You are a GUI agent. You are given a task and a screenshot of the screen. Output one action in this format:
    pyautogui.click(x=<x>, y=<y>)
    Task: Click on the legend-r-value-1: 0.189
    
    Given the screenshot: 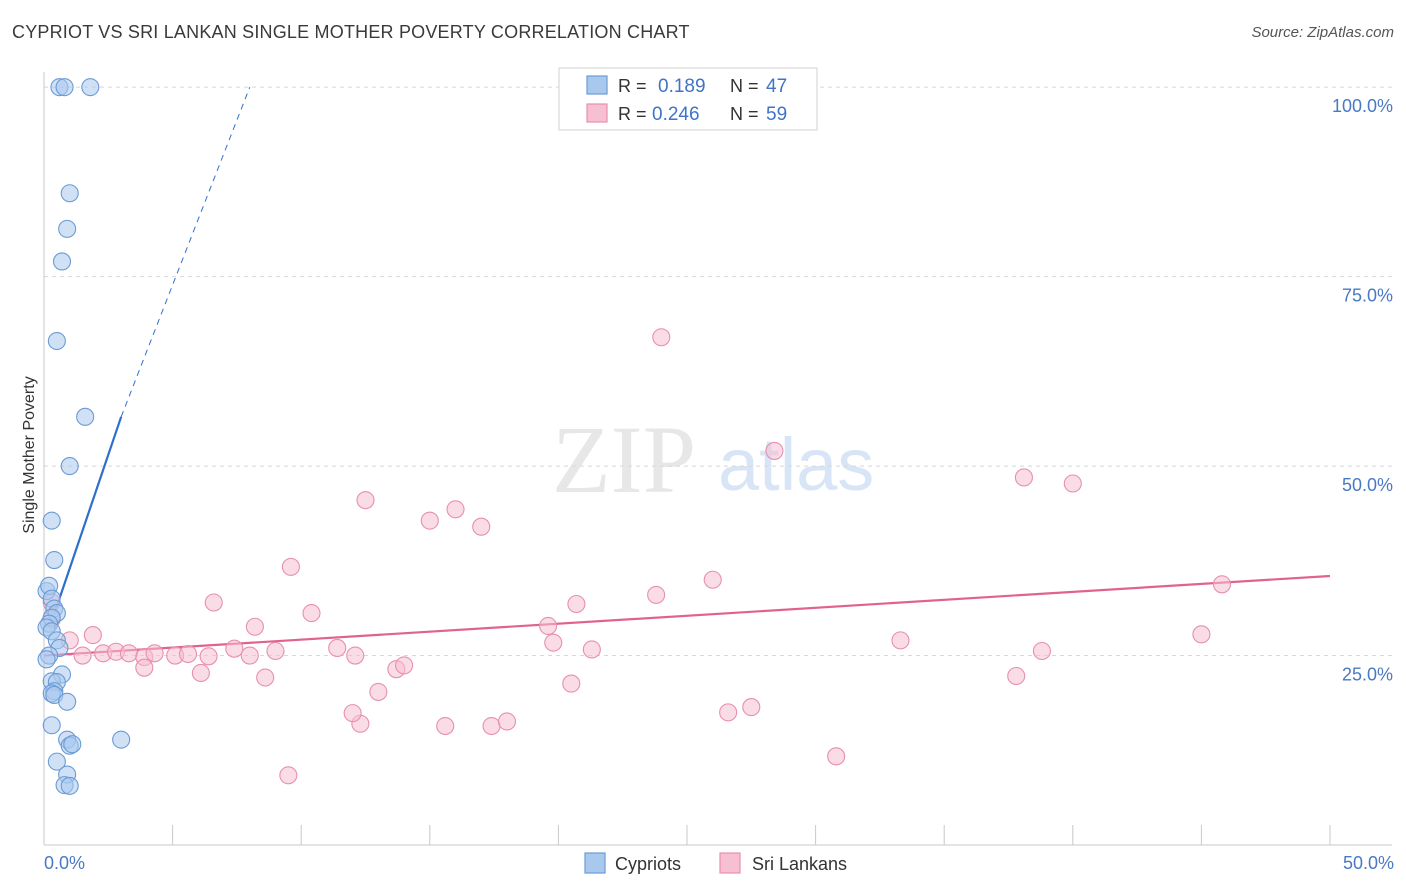 What is the action you would take?
    pyautogui.click(x=682, y=86)
    